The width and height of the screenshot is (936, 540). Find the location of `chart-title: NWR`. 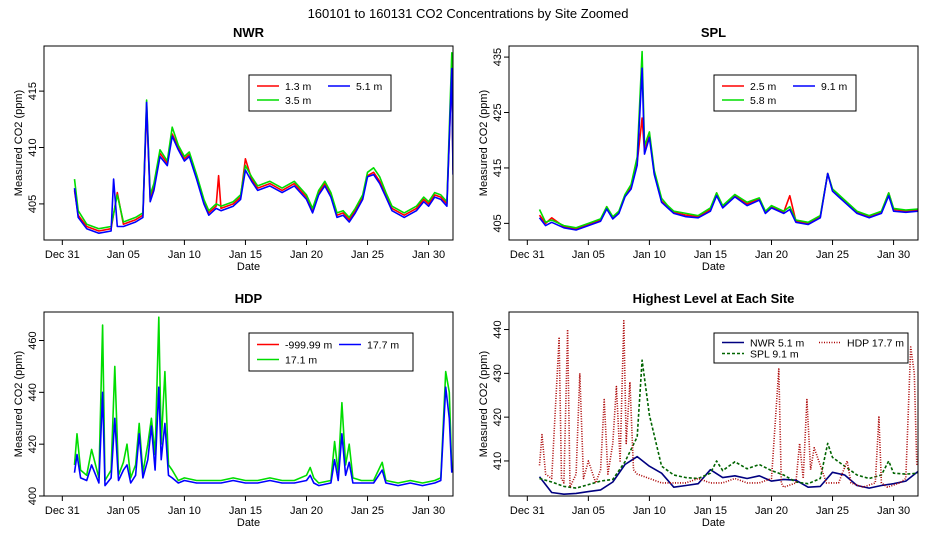

chart-title: NWR is located at coordinates (249, 32).